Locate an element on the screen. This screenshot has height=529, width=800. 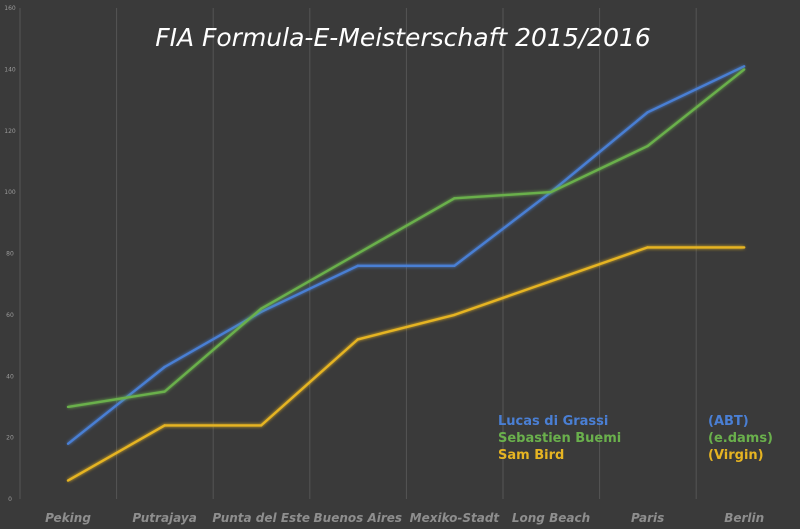
y-tick-label: 40 is located at coordinates (10, 376).